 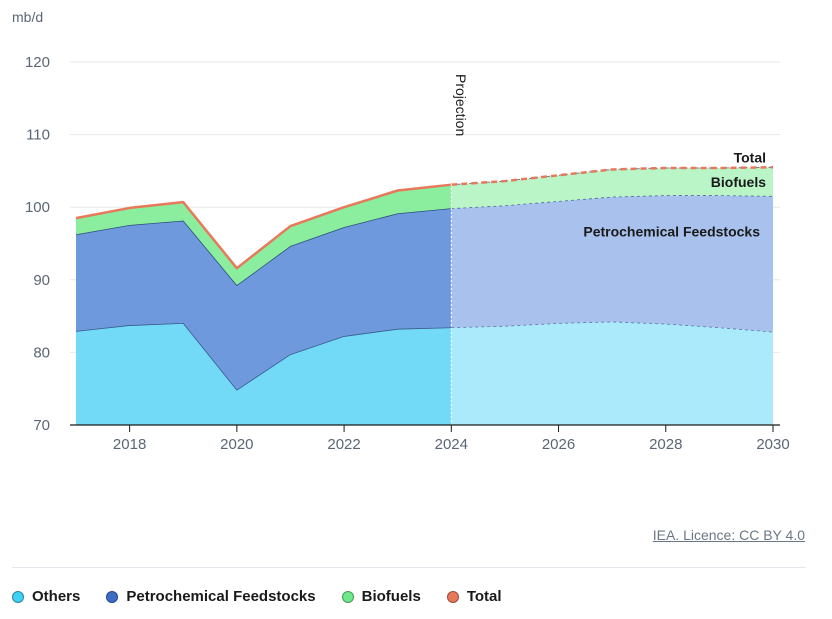 What do you see at coordinates (56, 596) in the screenshot?
I see `legend-label-others: Others` at bounding box center [56, 596].